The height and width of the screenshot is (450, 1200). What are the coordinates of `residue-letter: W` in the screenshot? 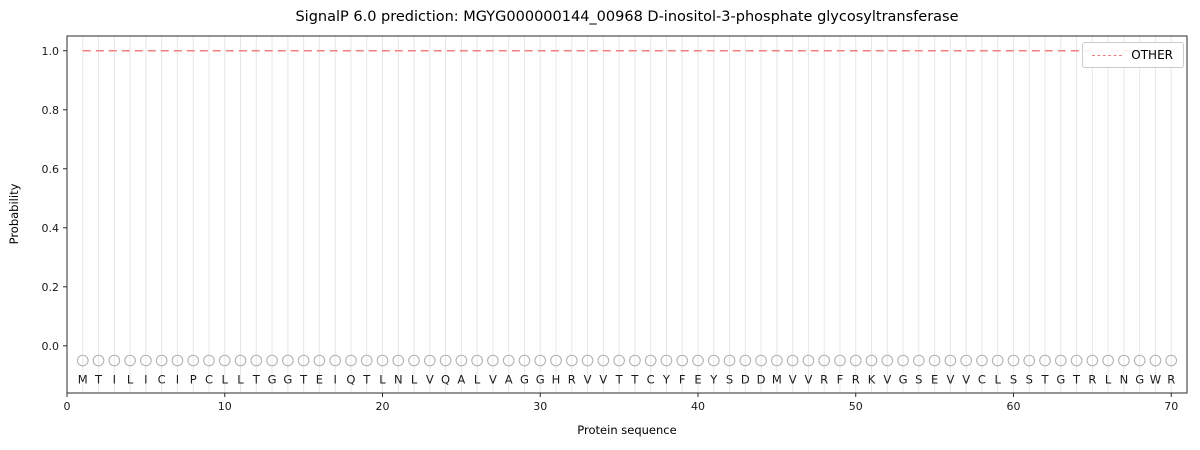 It's located at (1155, 380).